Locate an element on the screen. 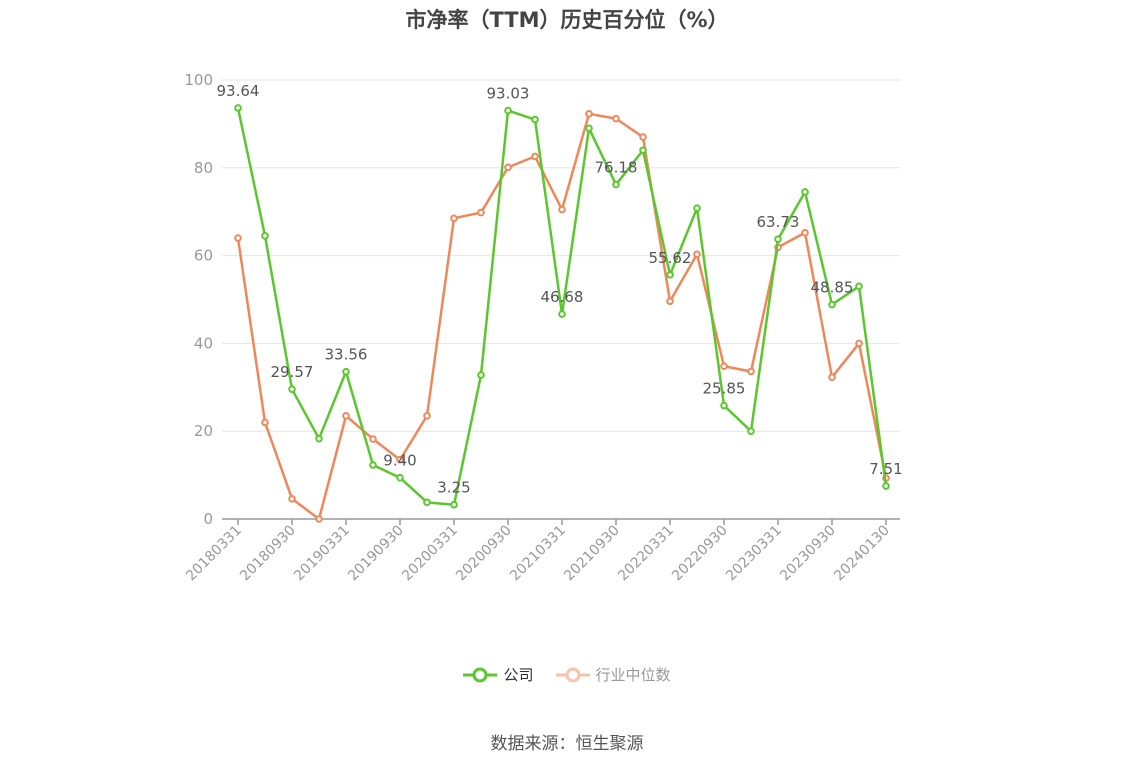 The width and height of the screenshot is (1134, 766). legend-industry-label: 行业中位数 is located at coordinates (633, 675).